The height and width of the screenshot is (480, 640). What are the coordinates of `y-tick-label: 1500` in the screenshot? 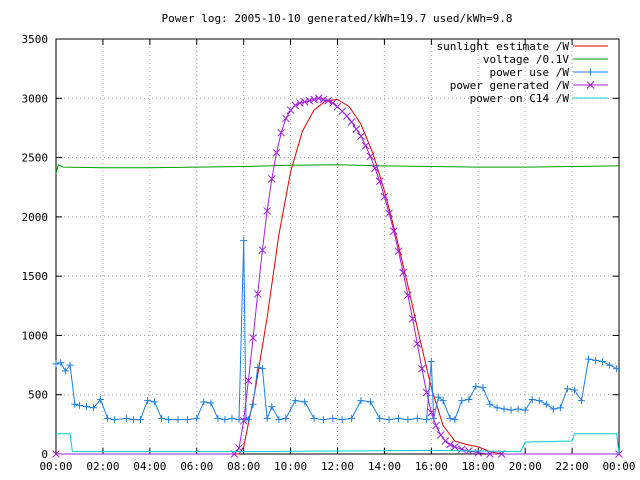 It's located at (35, 276).